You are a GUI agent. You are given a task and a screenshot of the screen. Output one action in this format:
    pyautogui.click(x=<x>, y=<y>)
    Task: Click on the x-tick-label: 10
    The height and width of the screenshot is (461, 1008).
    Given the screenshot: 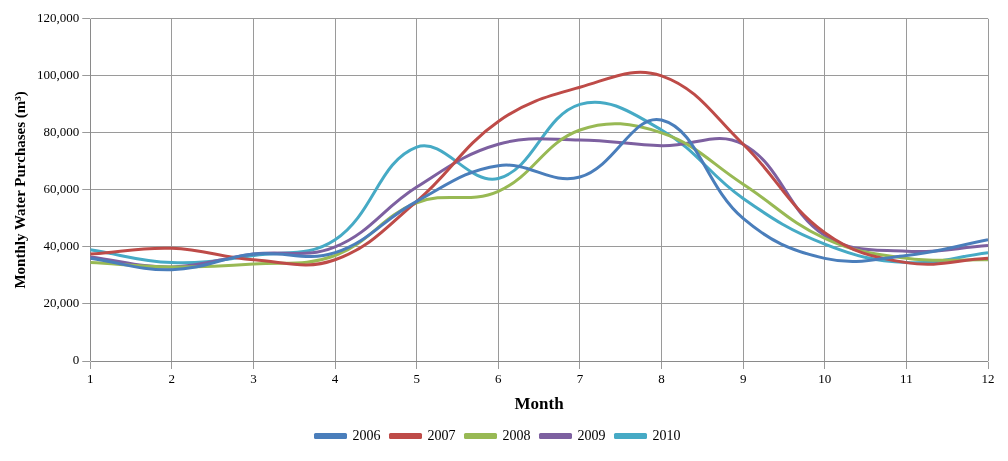 What is the action you would take?
    pyautogui.click(x=825, y=379)
    